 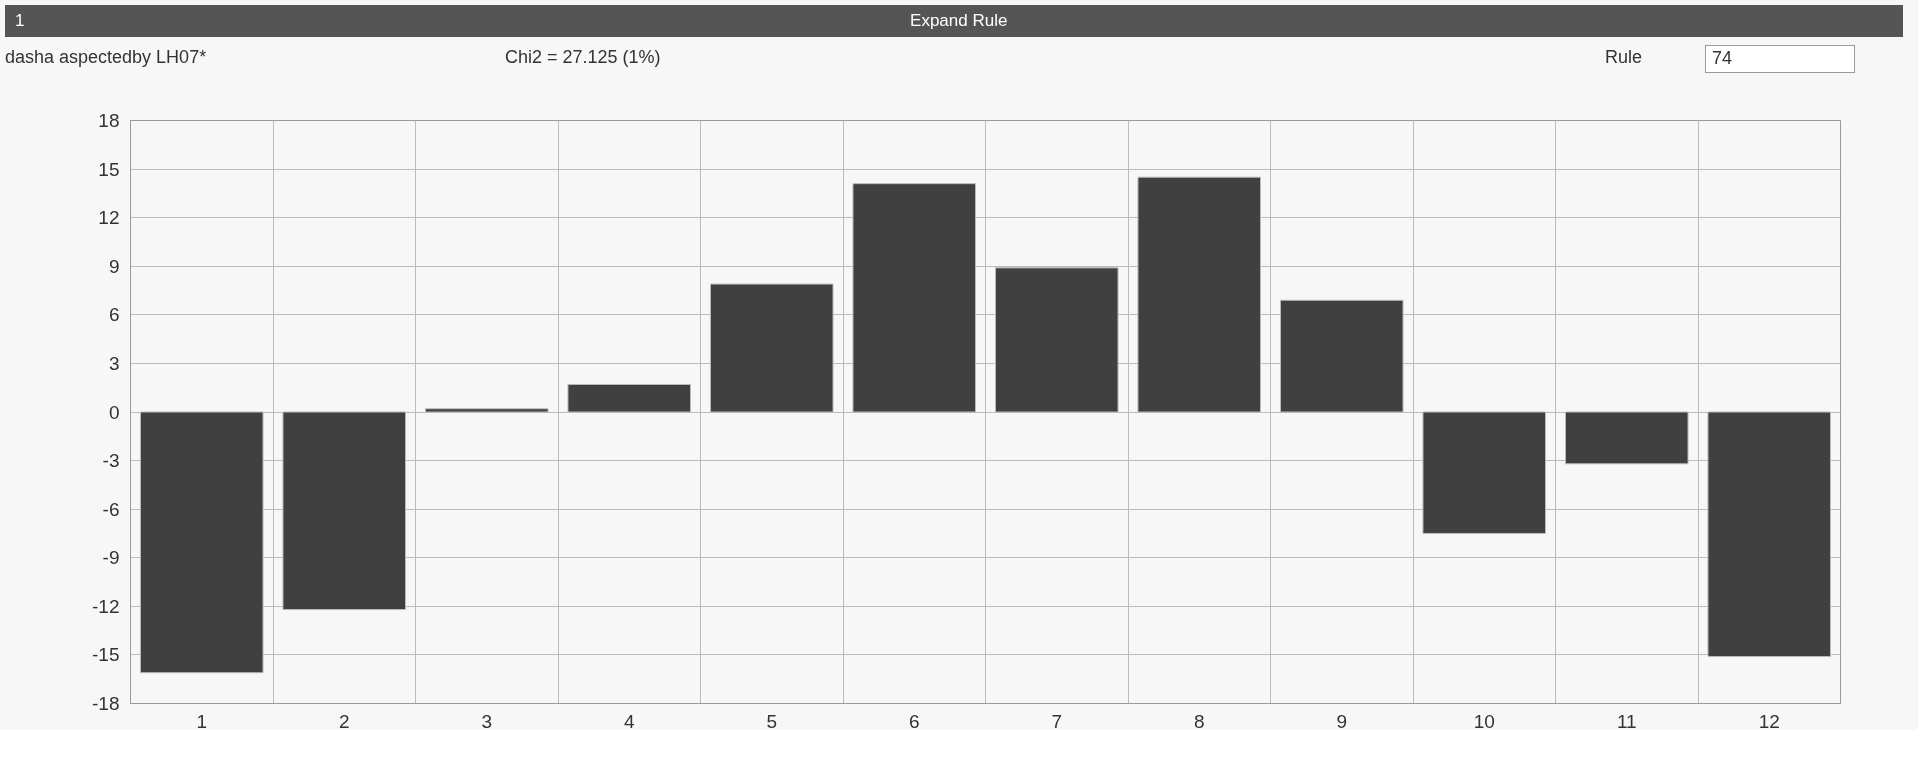 I want to click on x-tick-label: 6, so click(x=914, y=721).